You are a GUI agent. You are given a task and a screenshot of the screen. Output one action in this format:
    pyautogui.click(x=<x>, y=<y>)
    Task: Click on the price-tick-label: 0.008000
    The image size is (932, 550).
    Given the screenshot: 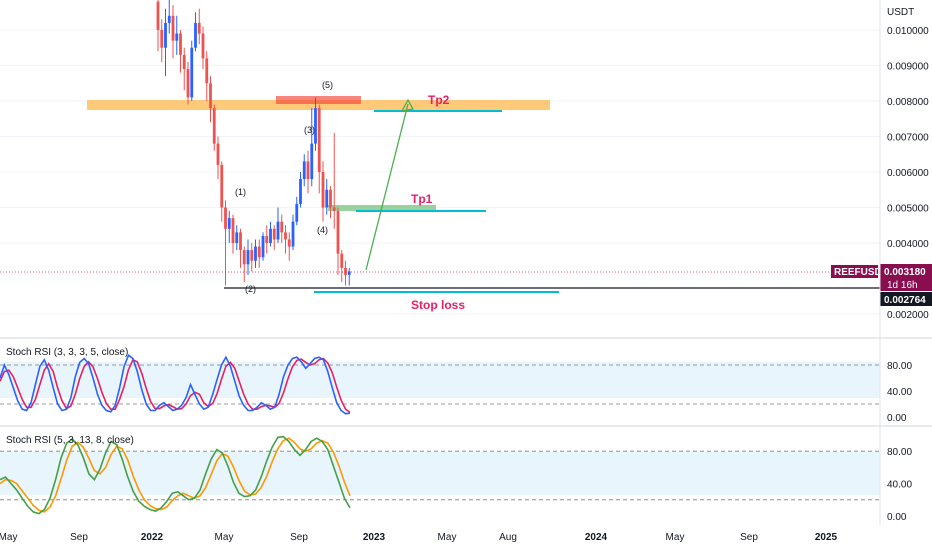 What is the action you would take?
    pyautogui.click(x=908, y=102)
    